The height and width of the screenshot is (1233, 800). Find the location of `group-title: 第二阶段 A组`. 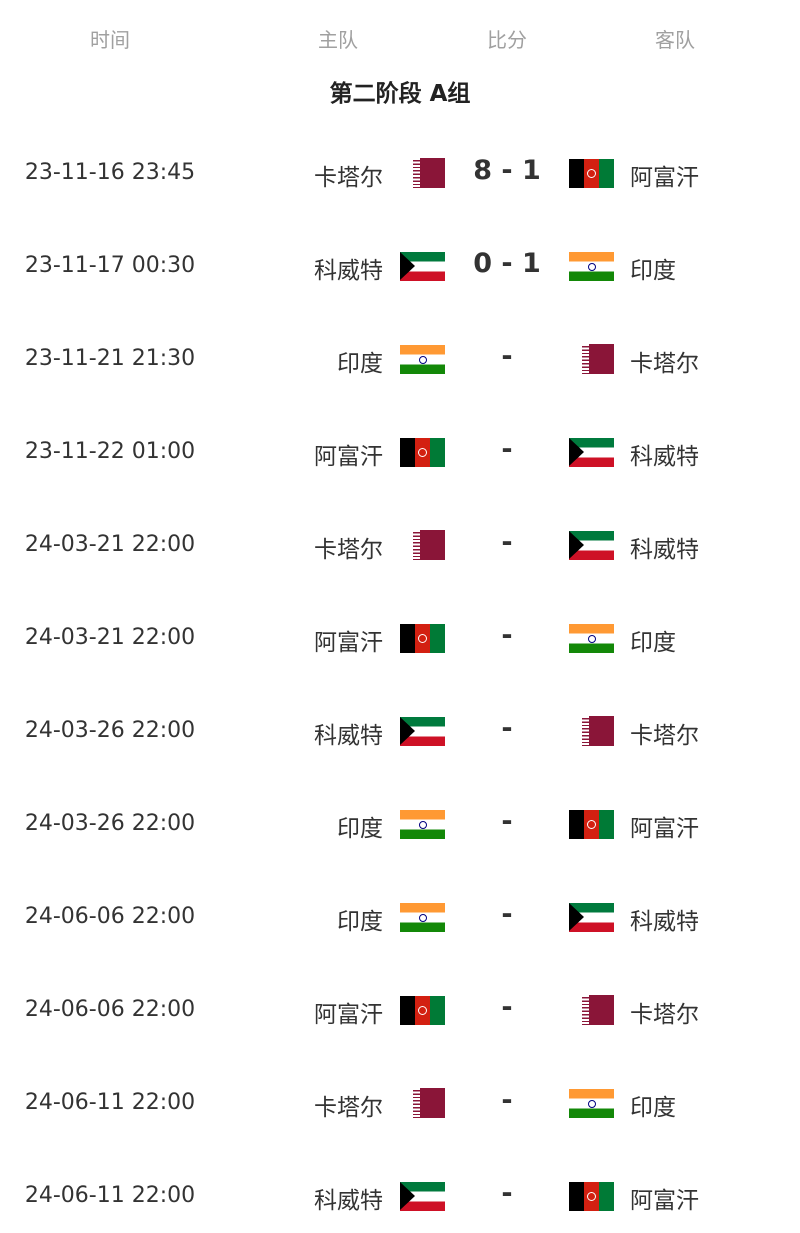

group-title: 第二阶段 A组 is located at coordinates (400, 94).